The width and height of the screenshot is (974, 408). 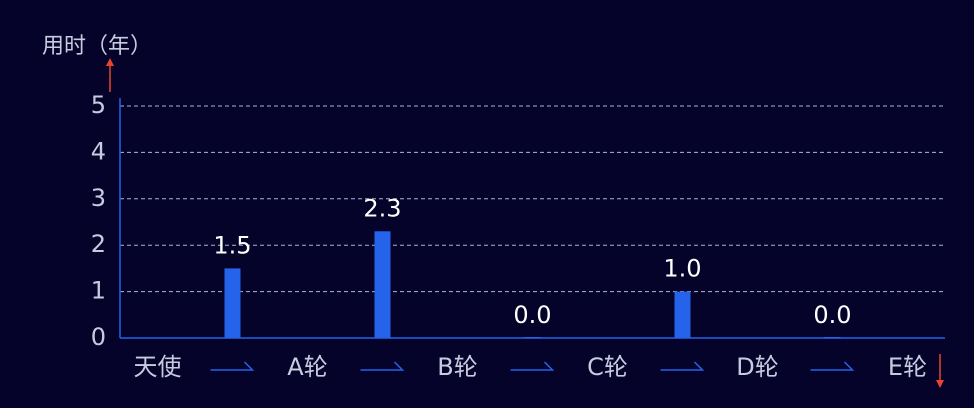 I want to click on x-tick-label: E轮, so click(x=907, y=367).